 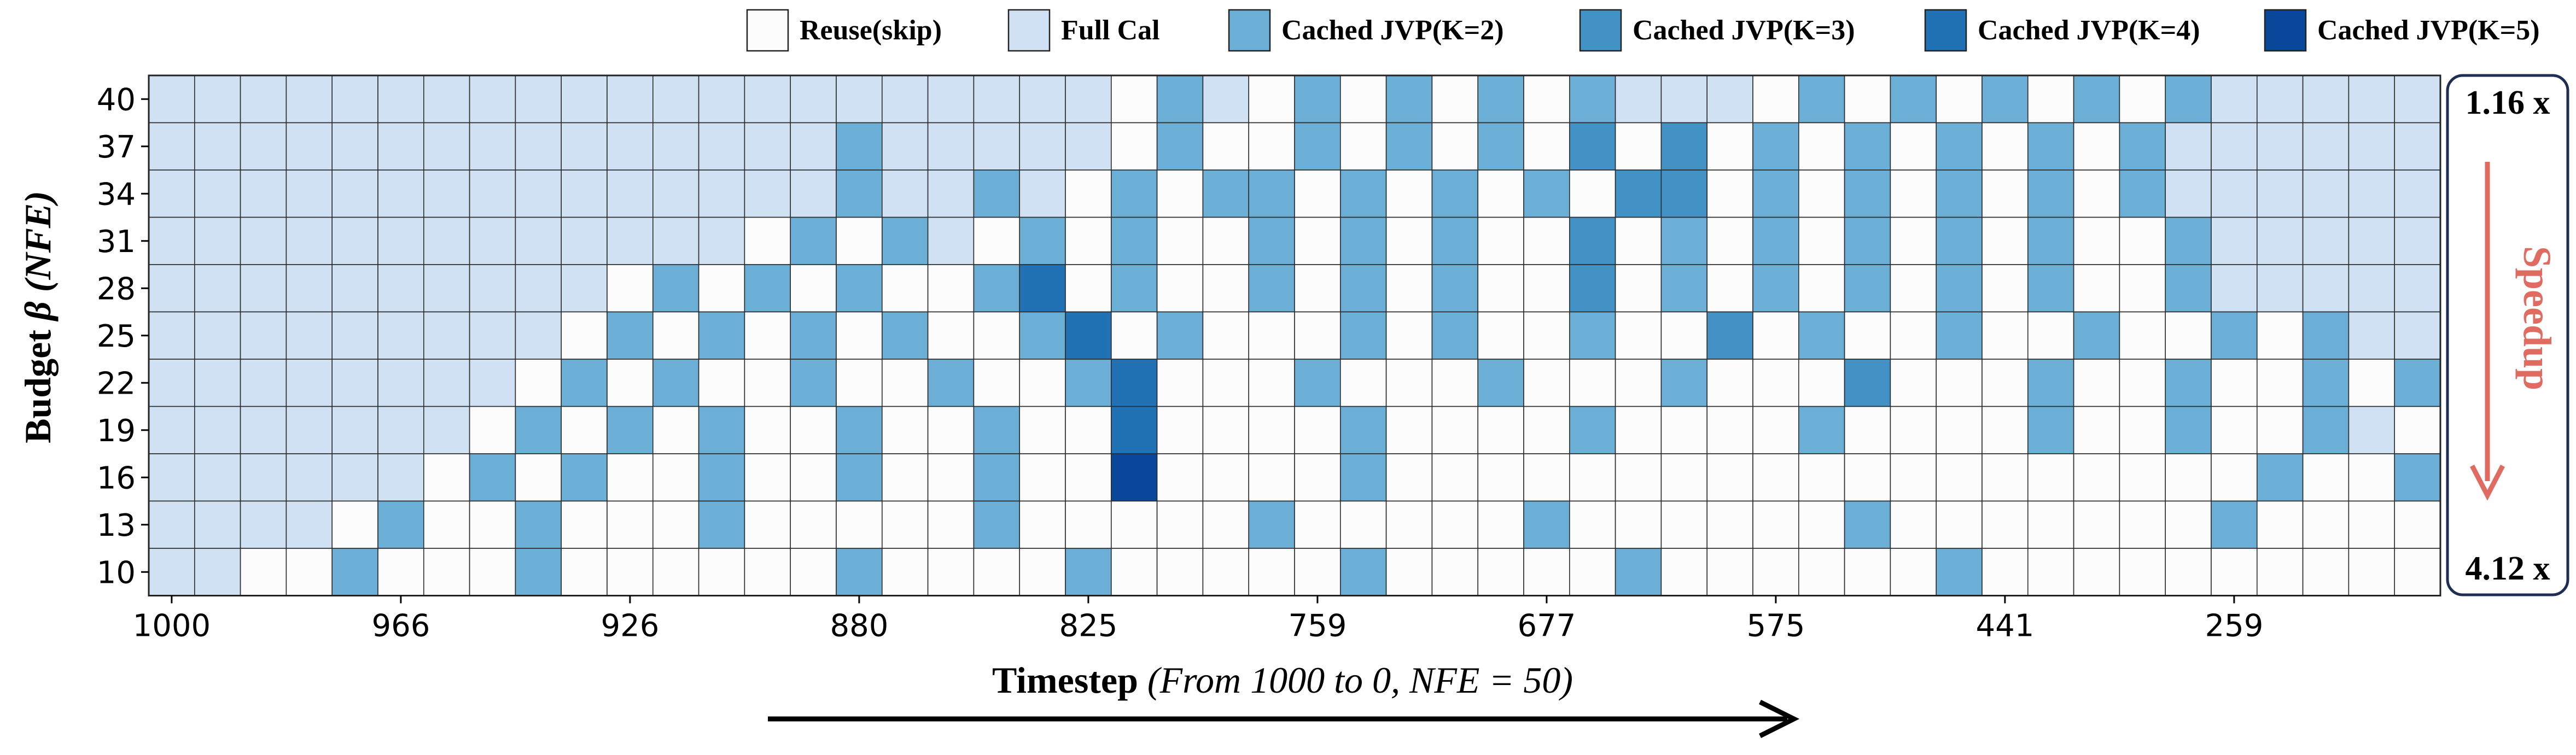 I want to click on x-axis-label: Timestep (From 1000 to 0, NFE = 50), so click(x=1282, y=680).